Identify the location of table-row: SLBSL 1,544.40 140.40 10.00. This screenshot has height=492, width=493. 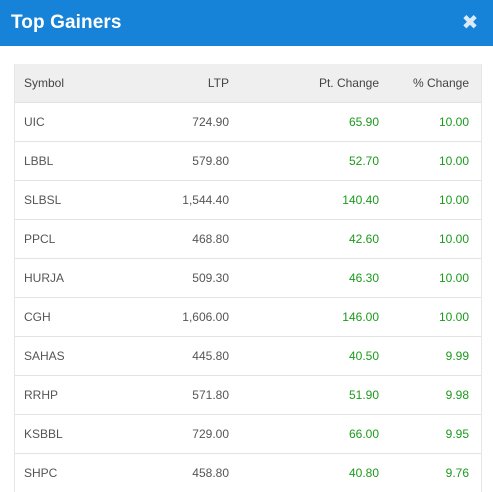
(248, 199).